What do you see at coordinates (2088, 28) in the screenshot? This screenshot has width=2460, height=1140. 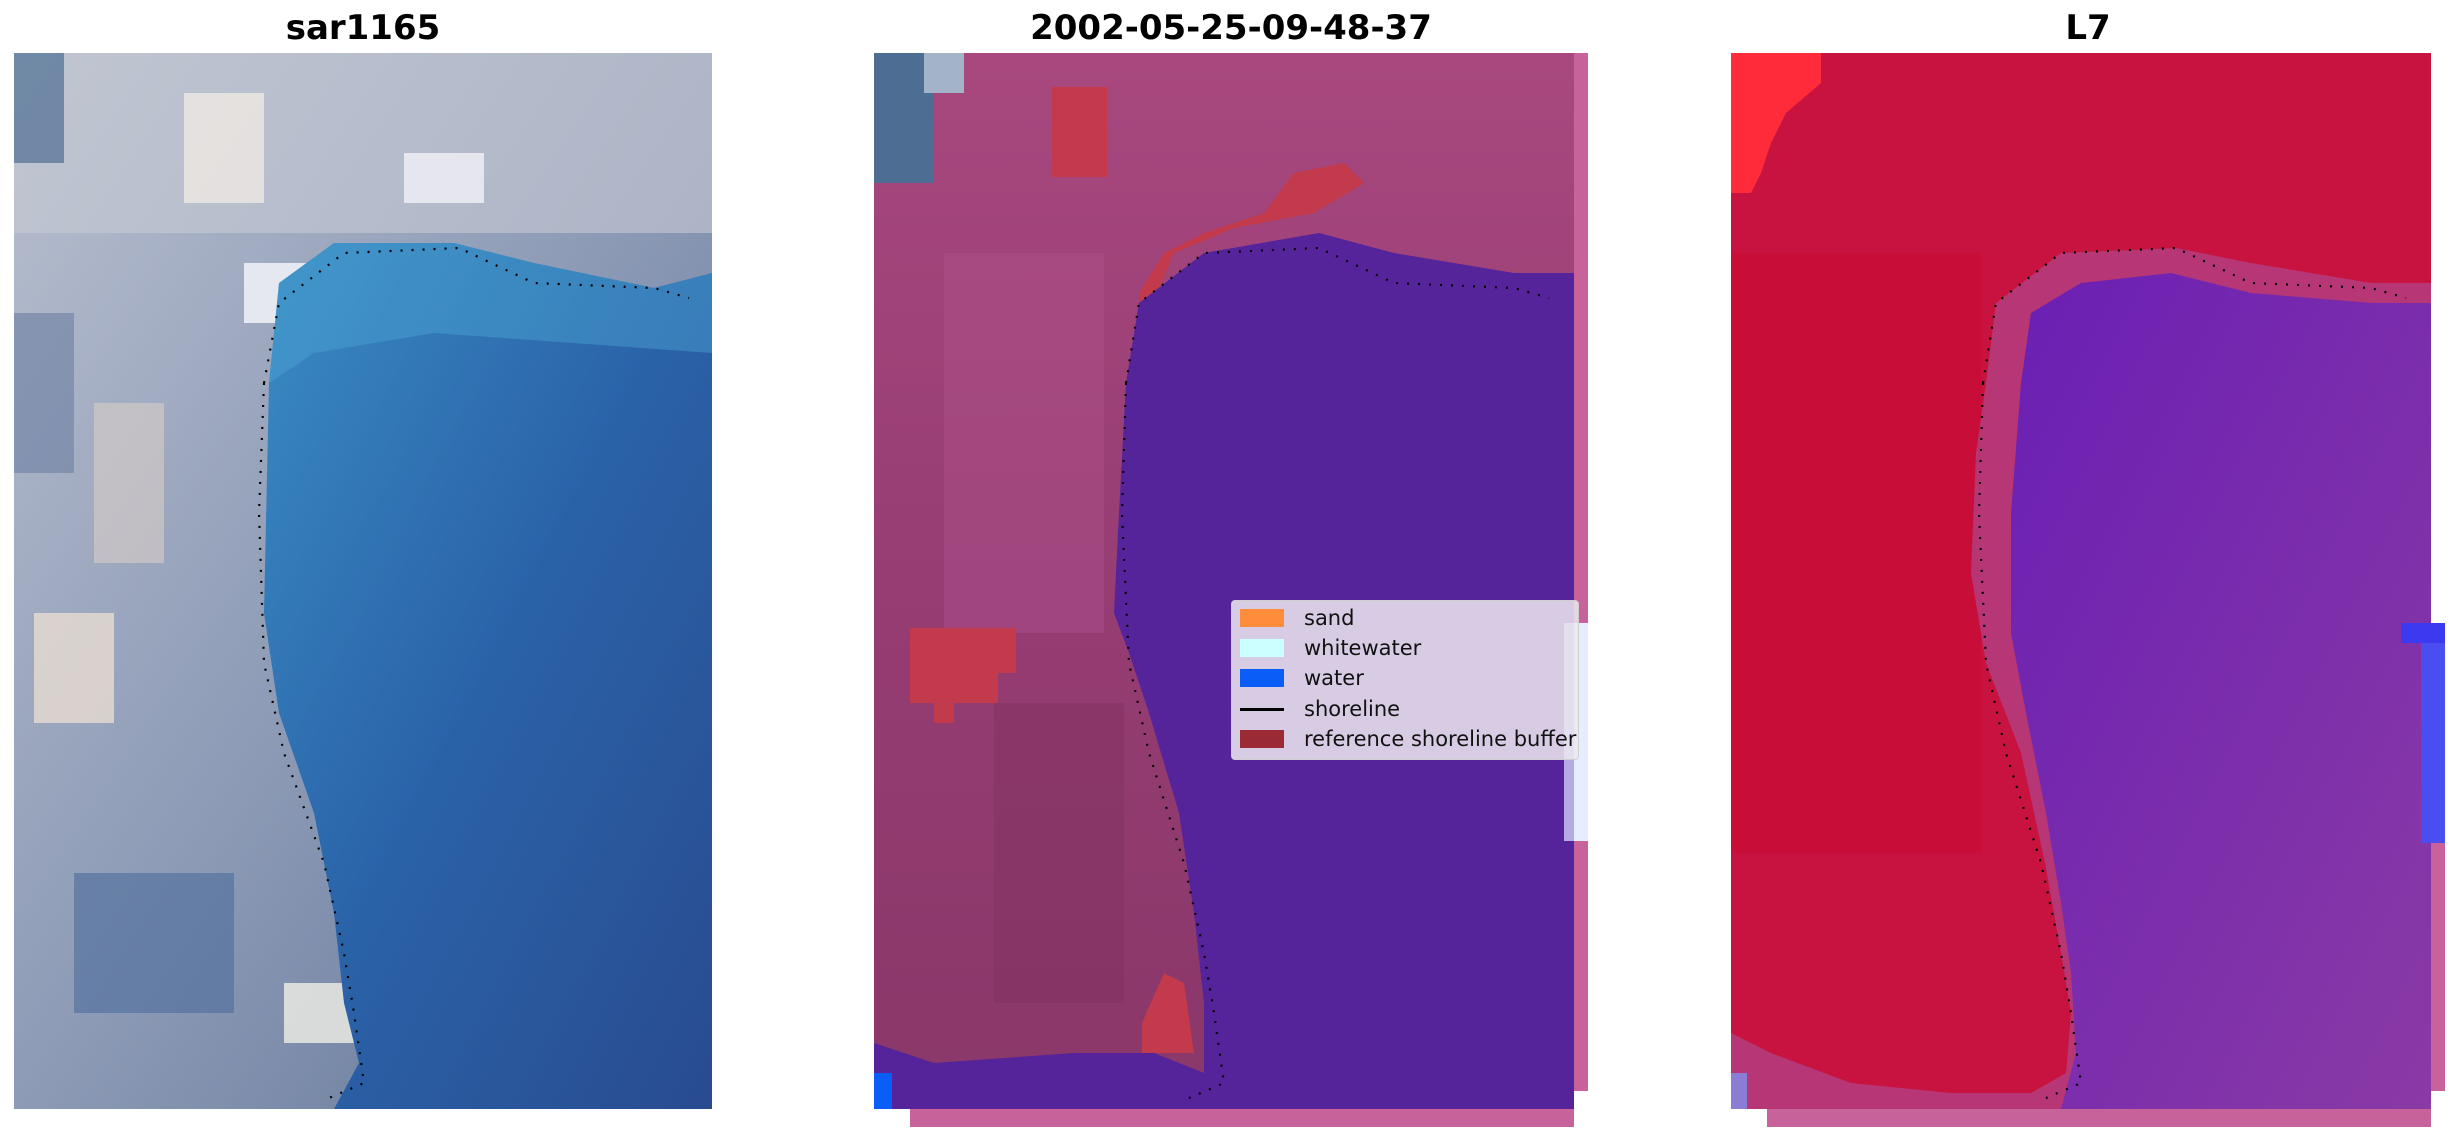 I see `panel-title-index: L7` at bounding box center [2088, 28].